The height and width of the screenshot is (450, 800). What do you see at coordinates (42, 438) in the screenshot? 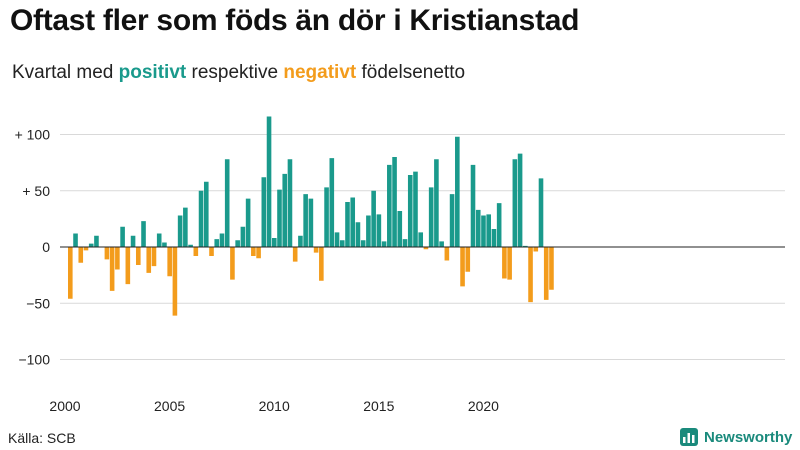
I see `source-label: Källa: SCB` at bounding box center [42, 438].